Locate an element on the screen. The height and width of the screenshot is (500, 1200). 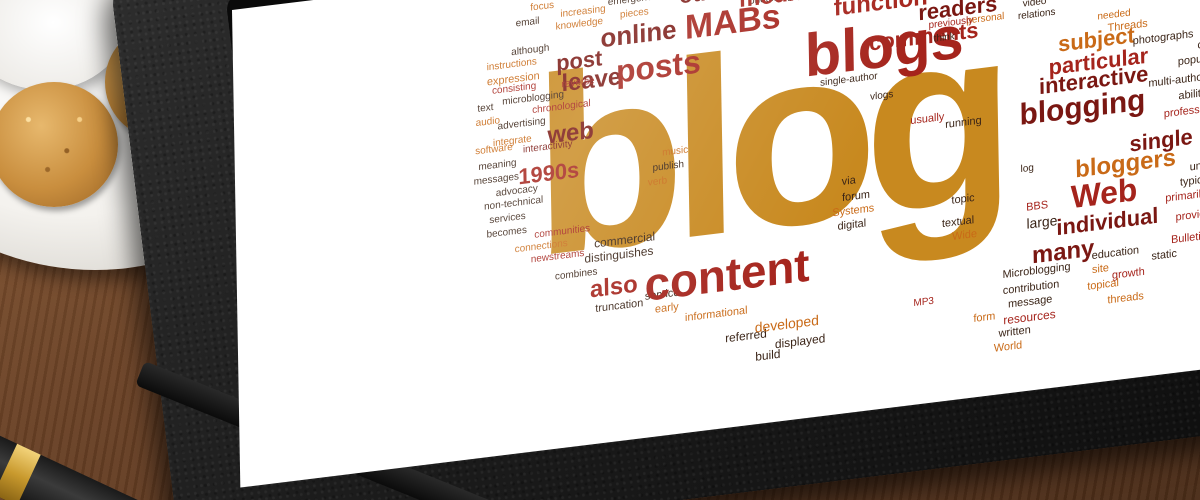
word-microblogging: Microblogging is located at coordinates (1036, 271).